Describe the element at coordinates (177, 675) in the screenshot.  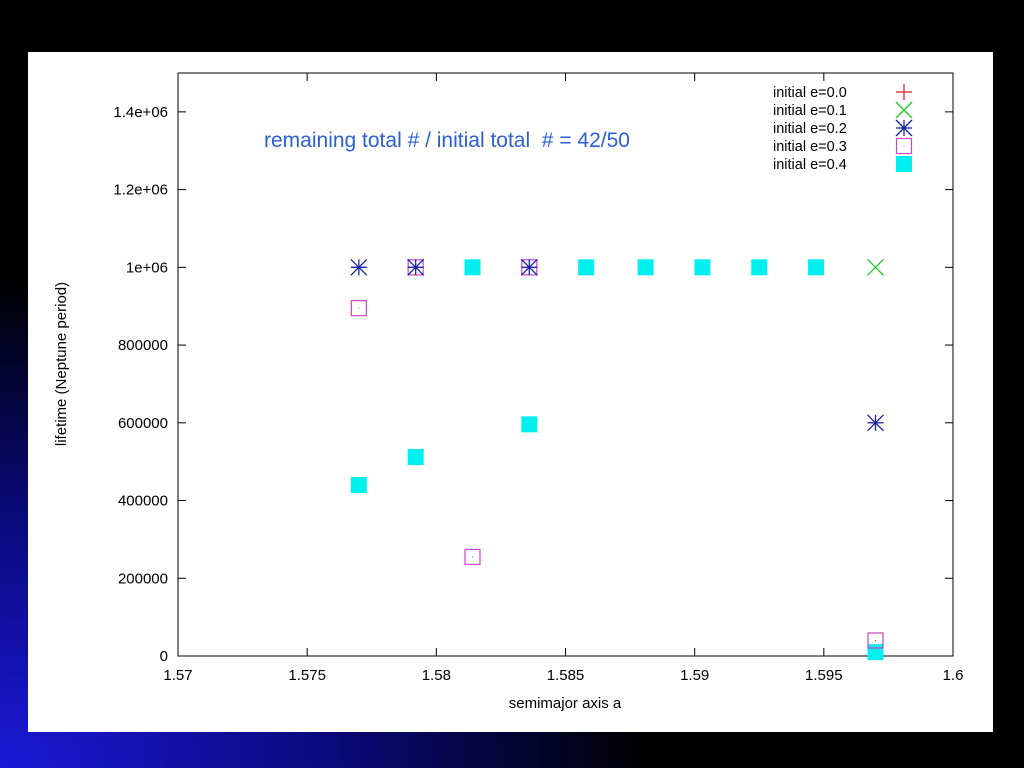
I see `x-tick-label: 1.57` at that location.